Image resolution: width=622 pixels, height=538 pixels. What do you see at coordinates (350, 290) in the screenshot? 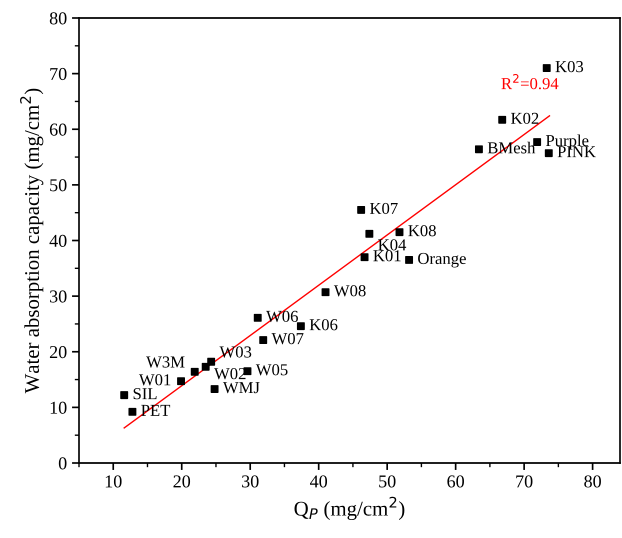
I see `annotation: W08` at bounding box center [350, 290].